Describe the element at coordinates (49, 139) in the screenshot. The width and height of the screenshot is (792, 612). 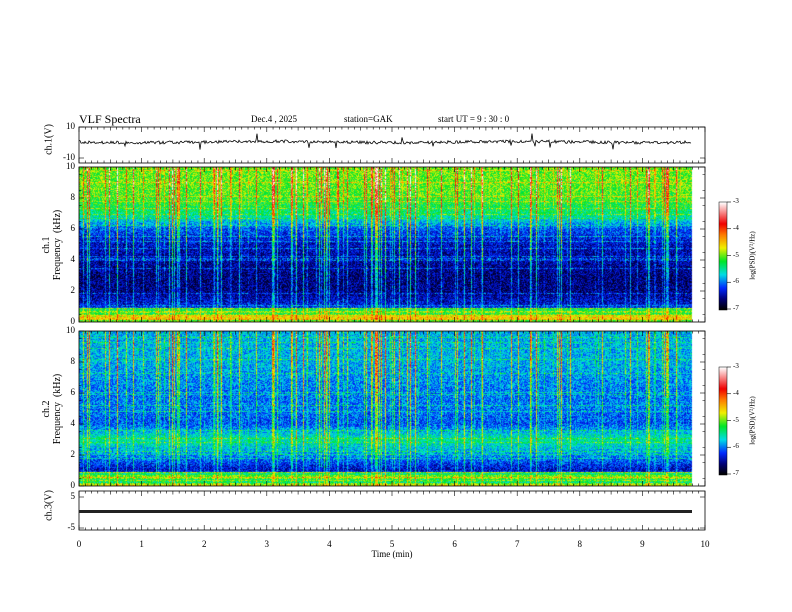
I see `y-axis-label: ch.1(V)` at that location.